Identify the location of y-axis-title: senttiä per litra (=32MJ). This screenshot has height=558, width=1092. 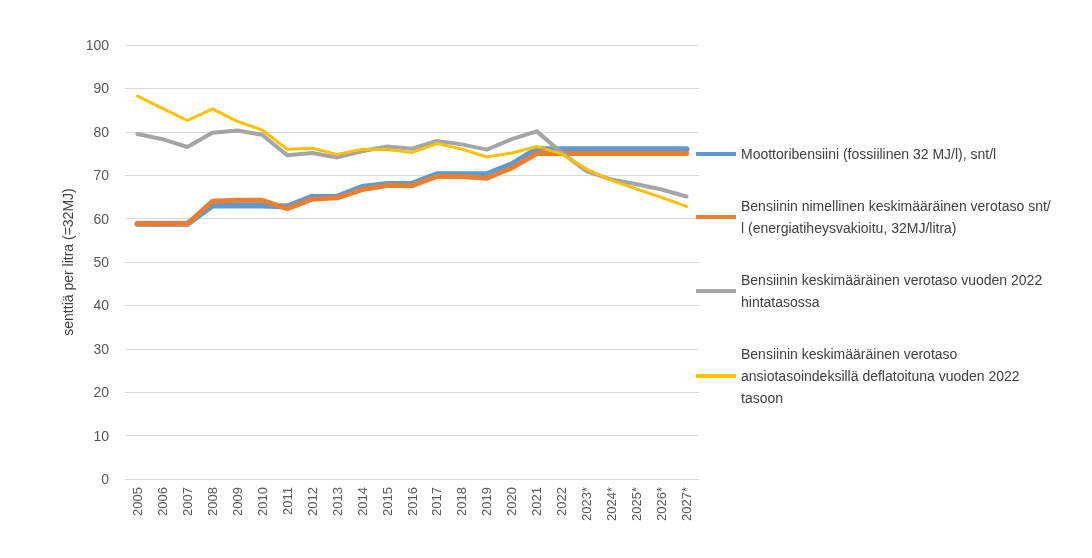
(67, 262).